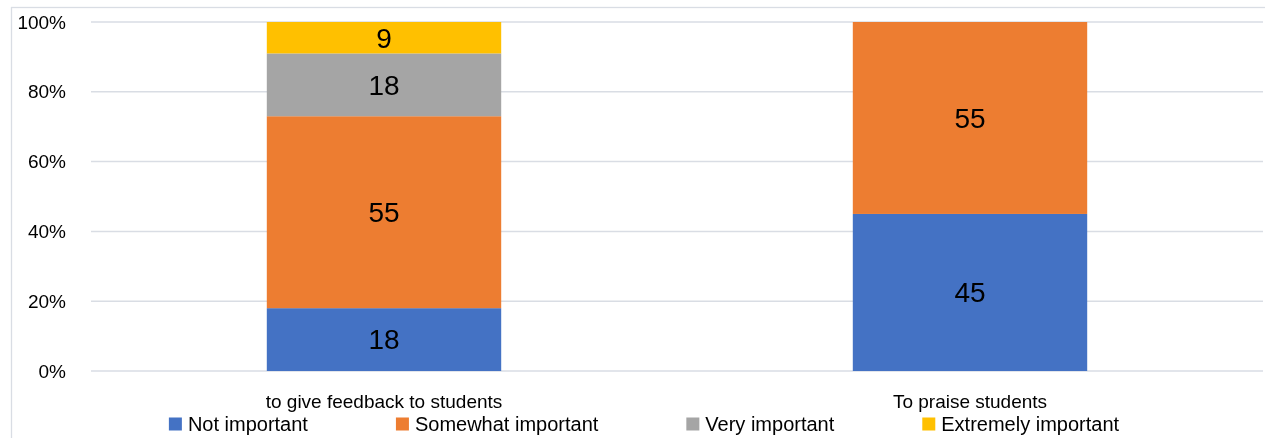 The height and width of the screenshot is (438, 1265). I want to click on y-tick-label: 20%, so click(47, 301).